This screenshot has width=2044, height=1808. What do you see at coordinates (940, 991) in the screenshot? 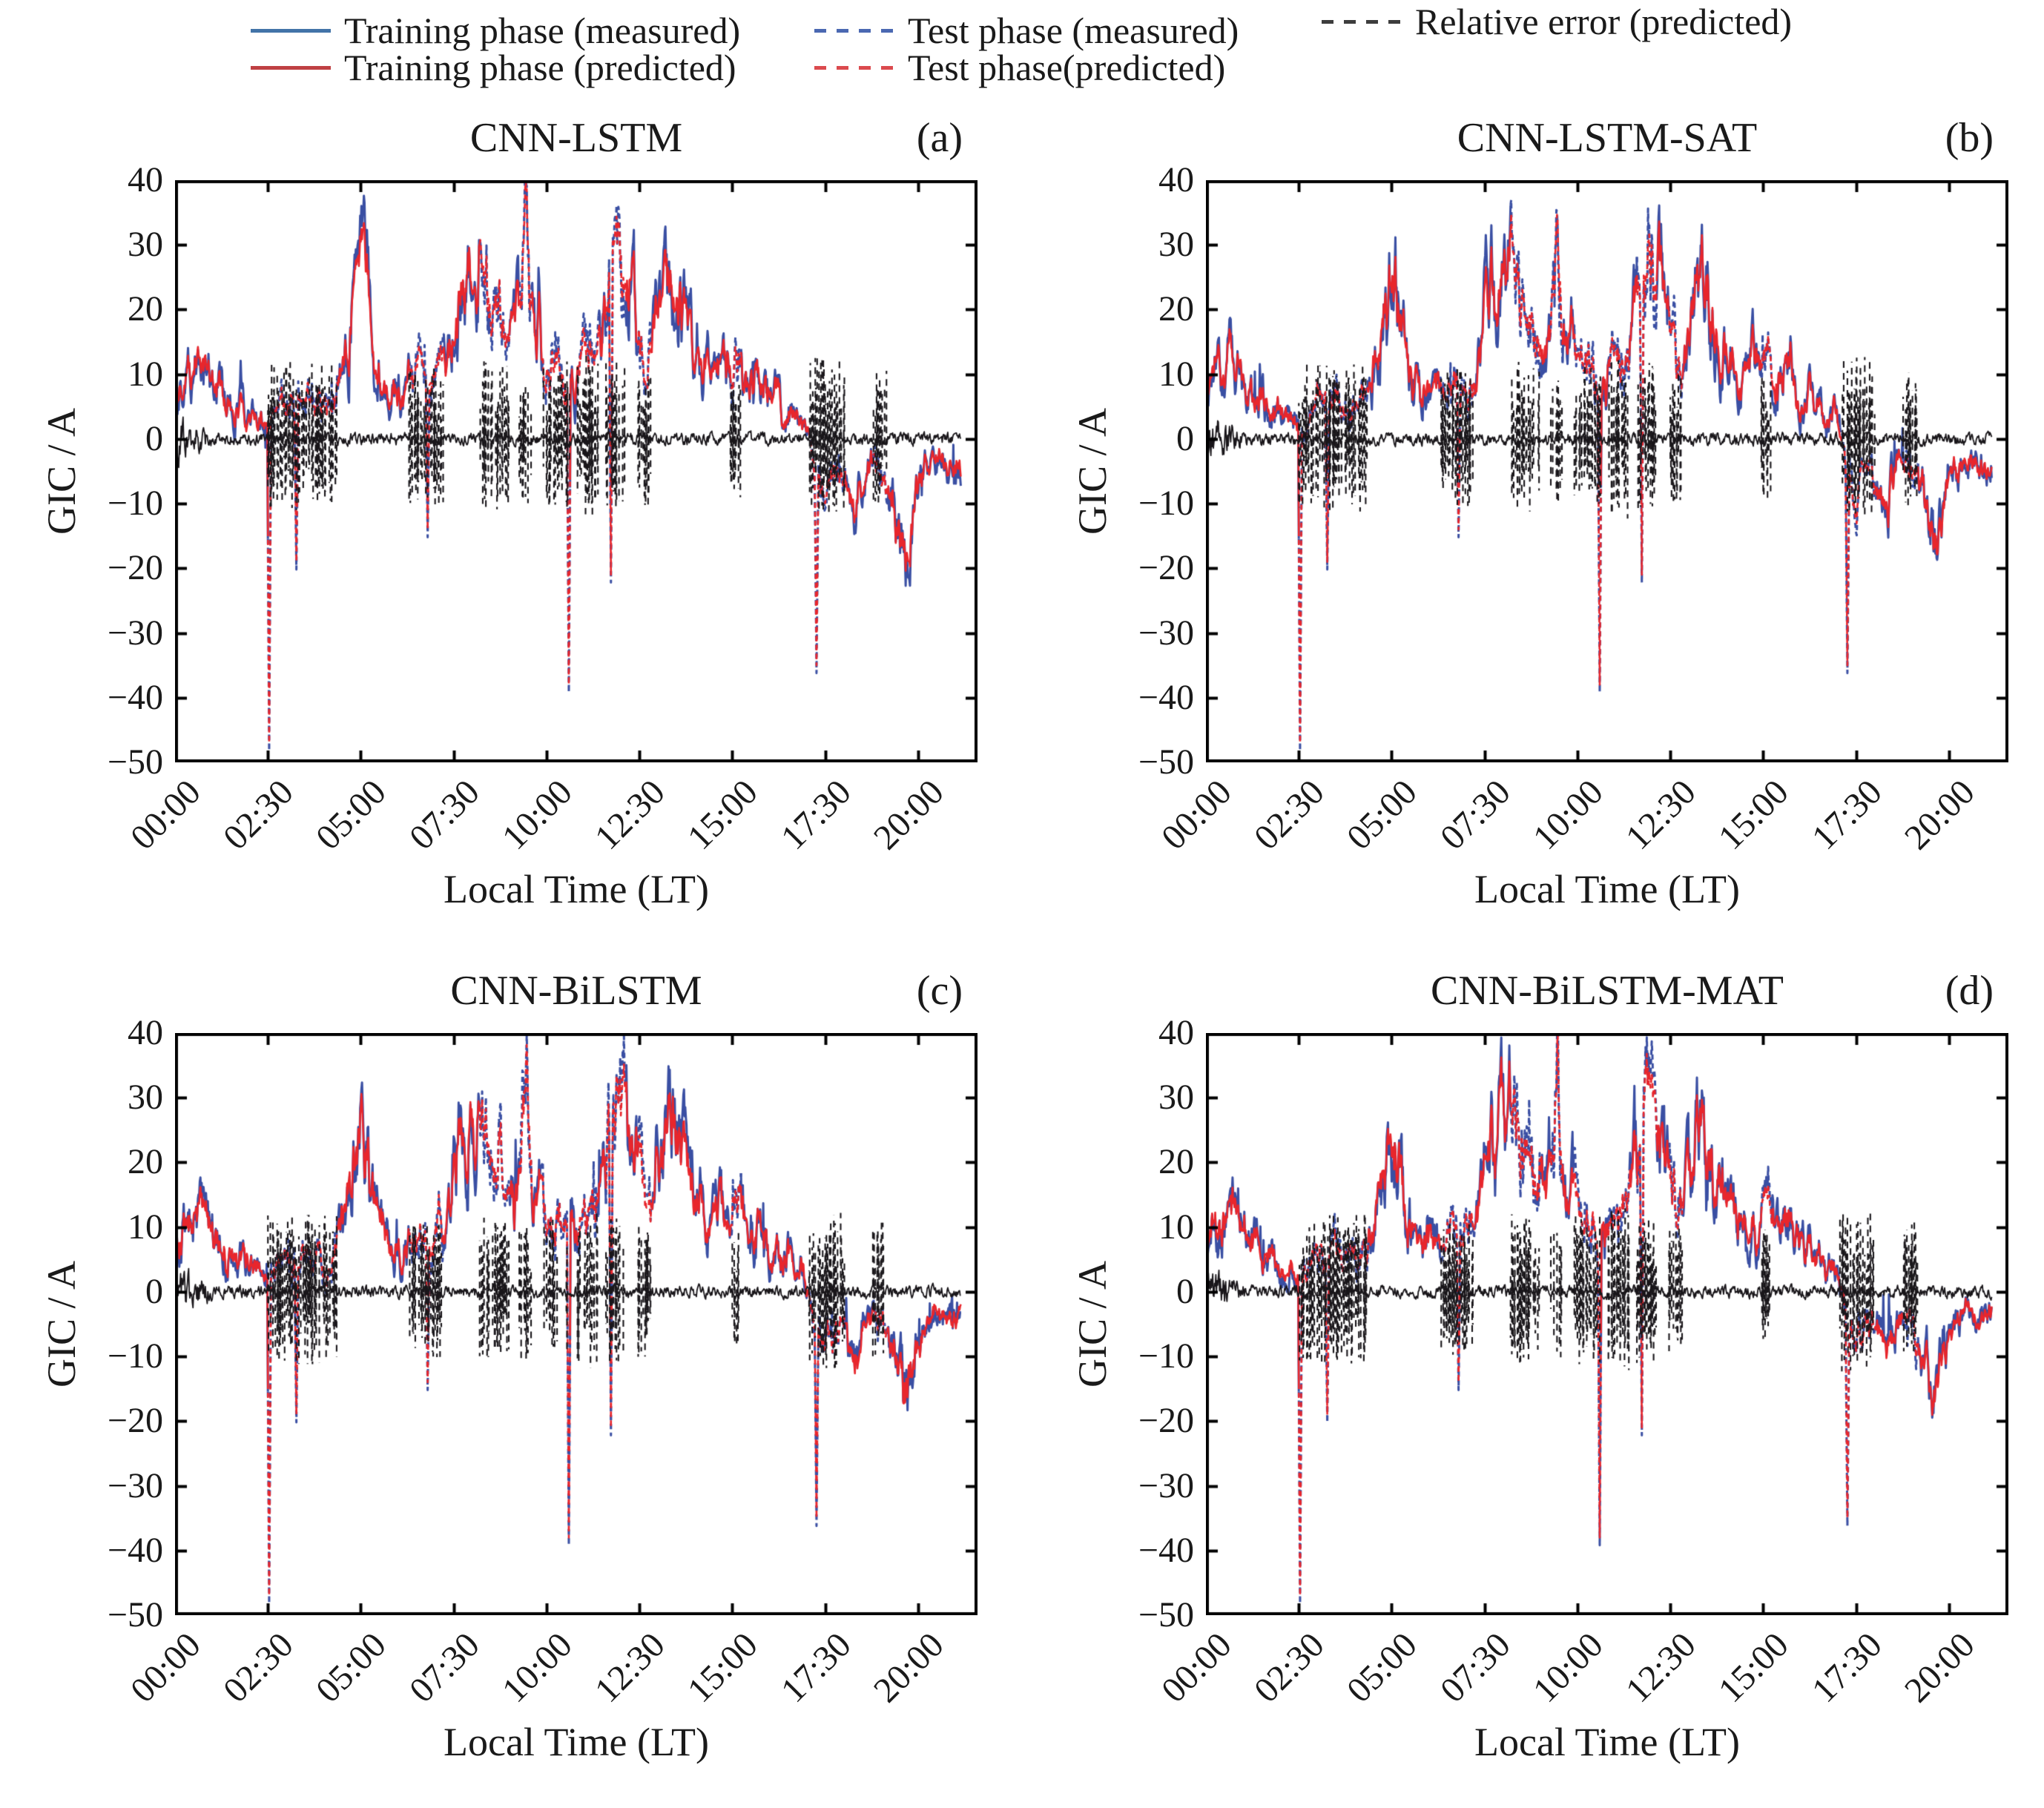
I see `panel-letter: (c)` at bounding box center [940, 991].